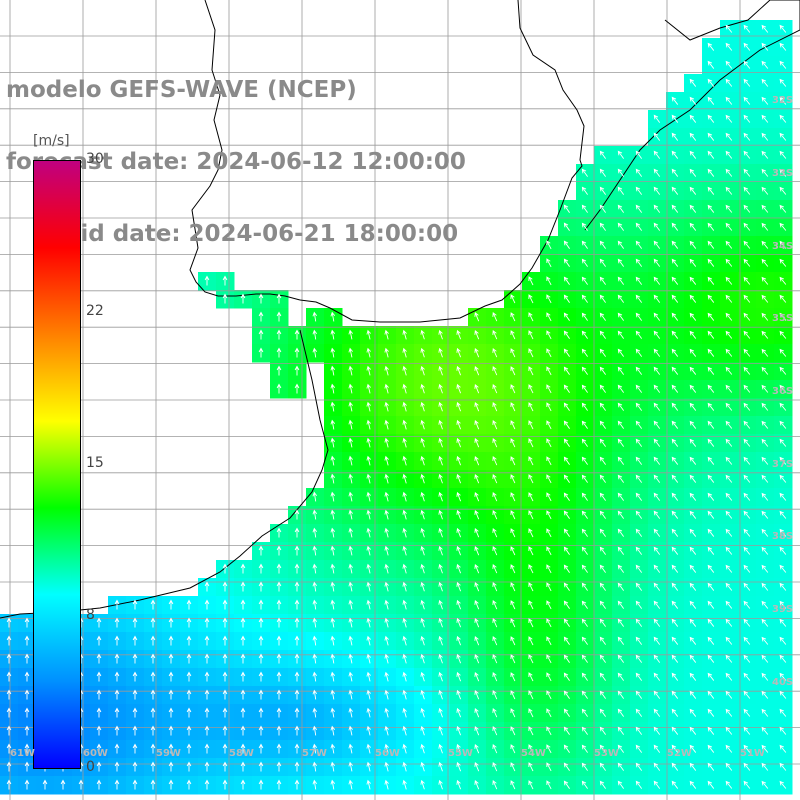 This screenshot has height=800, width=800. I want to click on longitude-label: 57W, so click(314, 753).